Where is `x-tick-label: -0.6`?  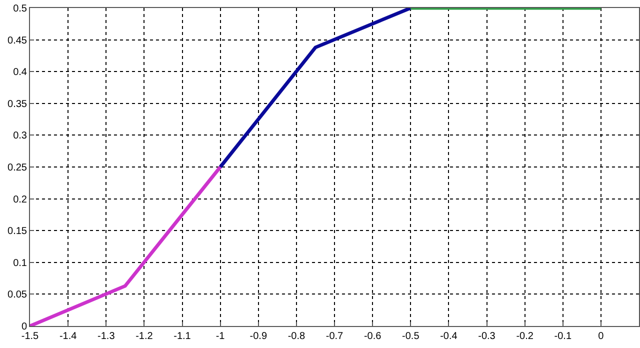 x-tick-label: -0.6 is located at coordinates (373, 336).